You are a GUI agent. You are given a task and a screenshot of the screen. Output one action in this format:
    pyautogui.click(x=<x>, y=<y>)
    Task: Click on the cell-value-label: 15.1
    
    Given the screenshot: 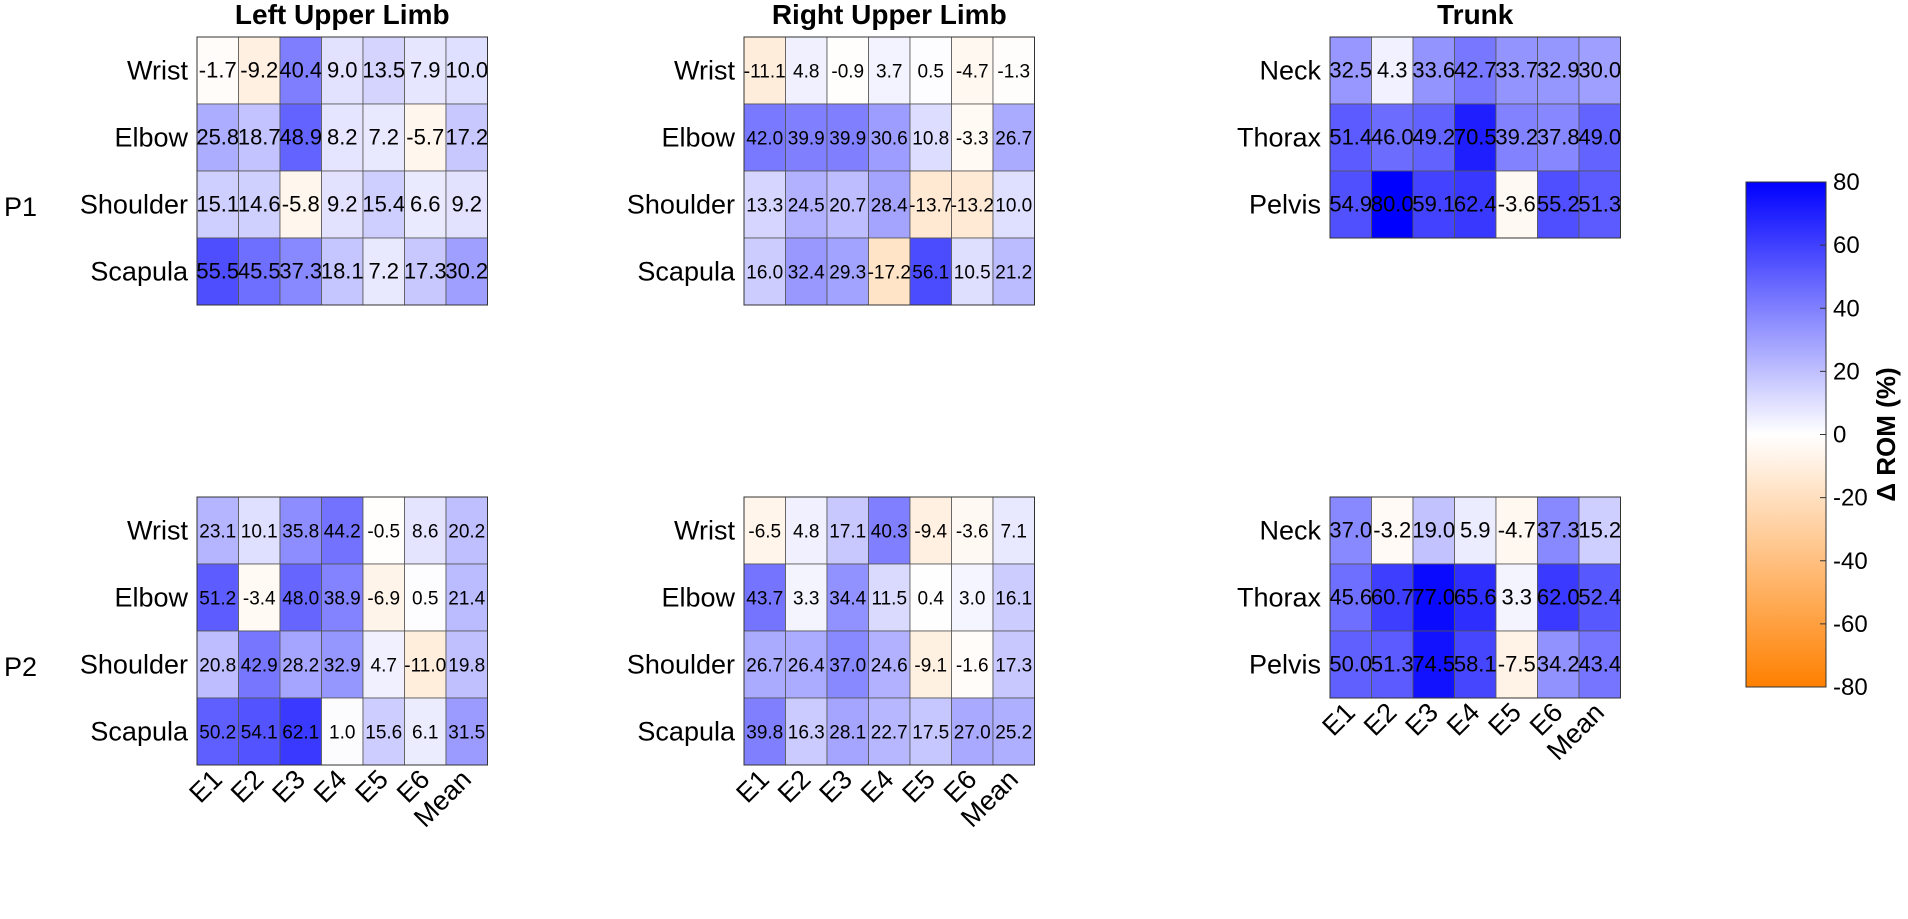 What is the action you would take?
    pyautogui.click(x=217, y=204)
    